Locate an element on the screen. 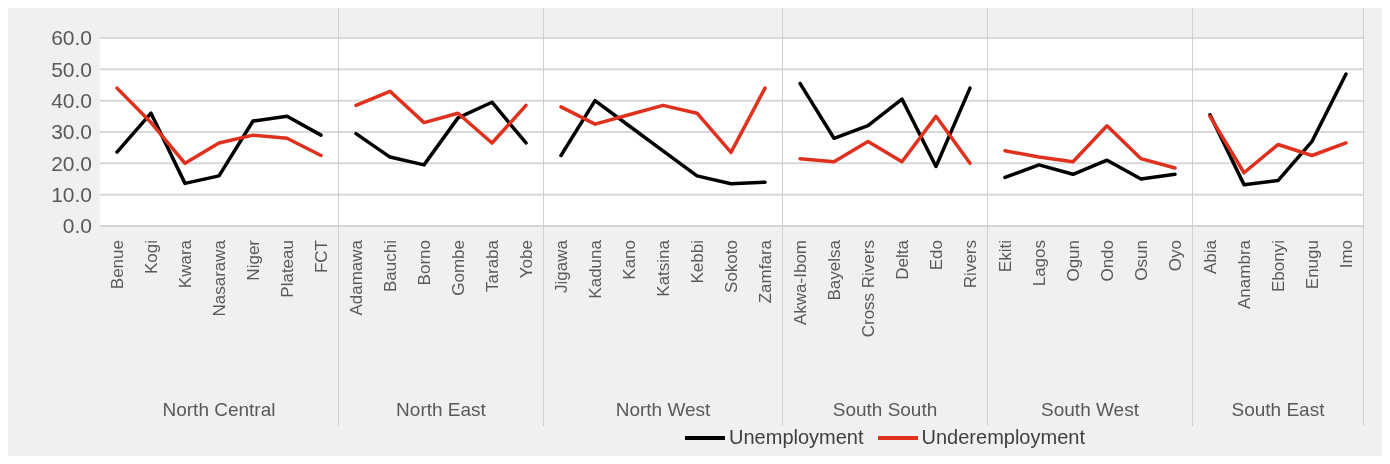 The image size is (1390, 464). x-tick-label: Plateau is located at coordinates (287, 269).